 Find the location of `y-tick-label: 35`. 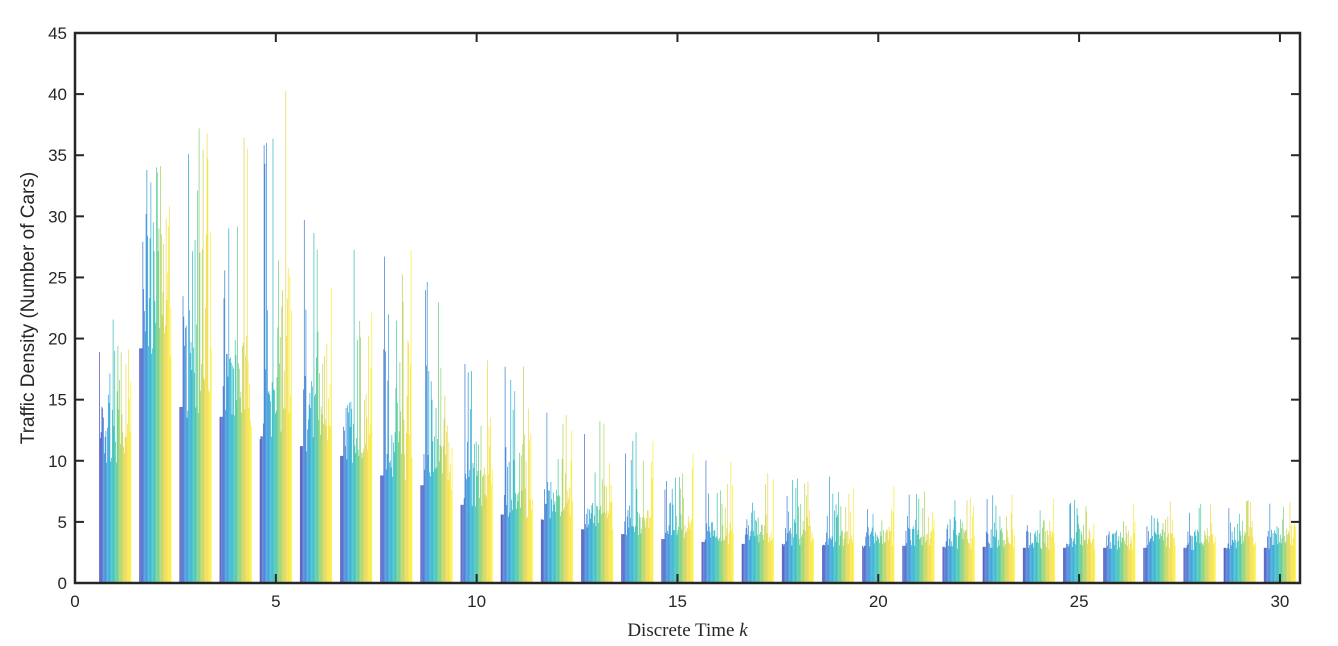

y-tick-label: 35 is located at coordinates (57, 155).